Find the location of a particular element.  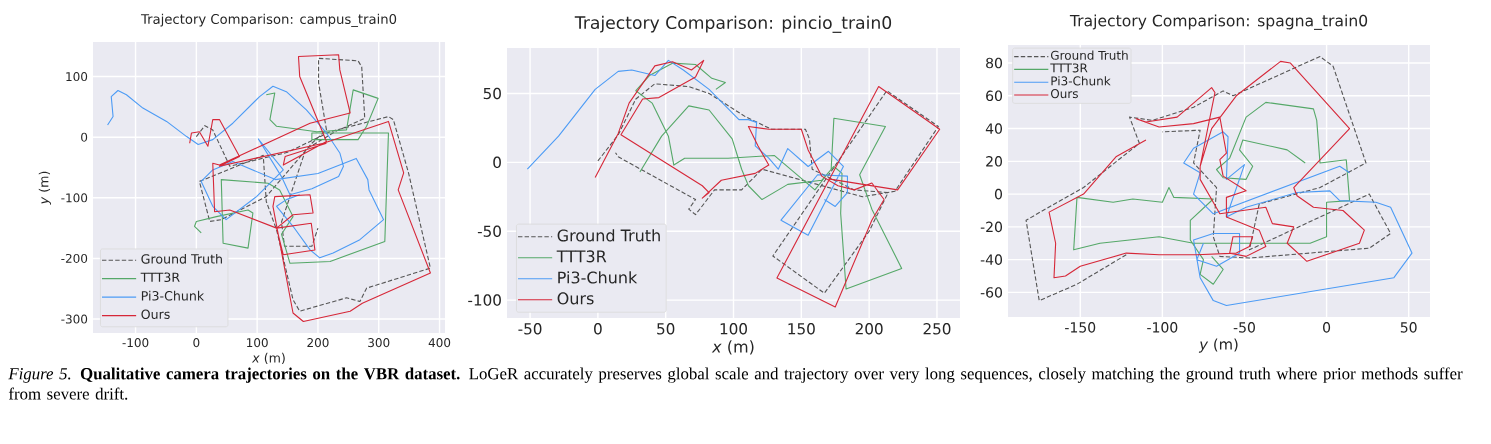

x-tick-label: 150 is located at coordinates (801, 329).